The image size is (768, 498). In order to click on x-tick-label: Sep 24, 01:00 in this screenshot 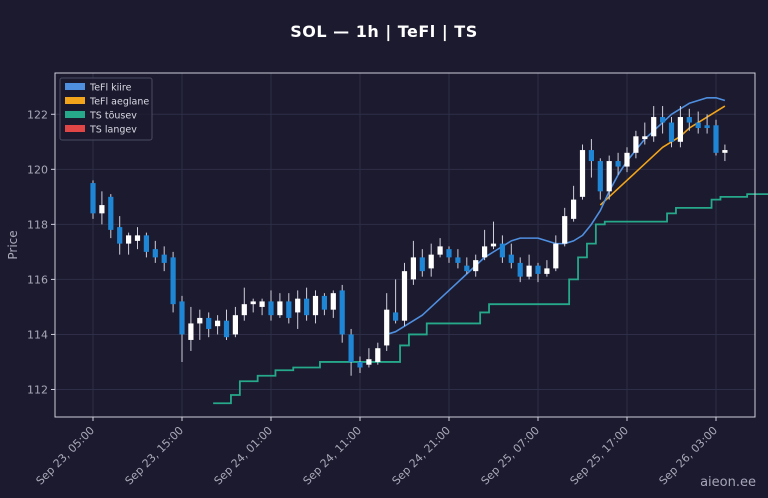, I will do `click(244, 456)`.